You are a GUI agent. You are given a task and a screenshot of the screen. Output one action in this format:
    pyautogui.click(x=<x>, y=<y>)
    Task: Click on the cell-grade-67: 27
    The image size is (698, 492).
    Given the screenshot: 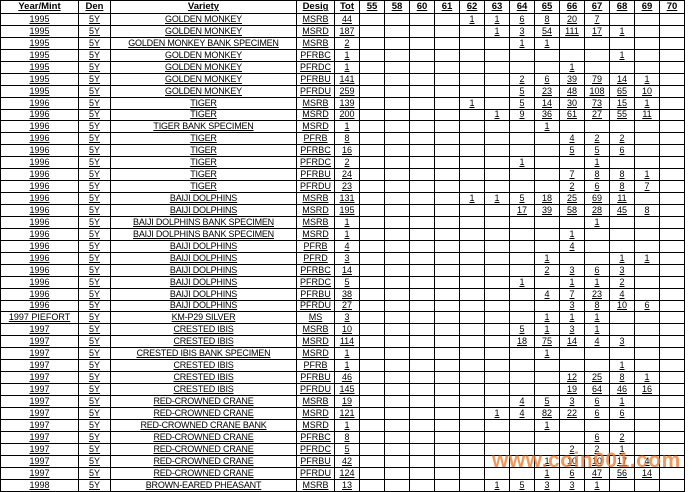 What is the action you would take?
    pyautogui.click(x=597, y=115)
    